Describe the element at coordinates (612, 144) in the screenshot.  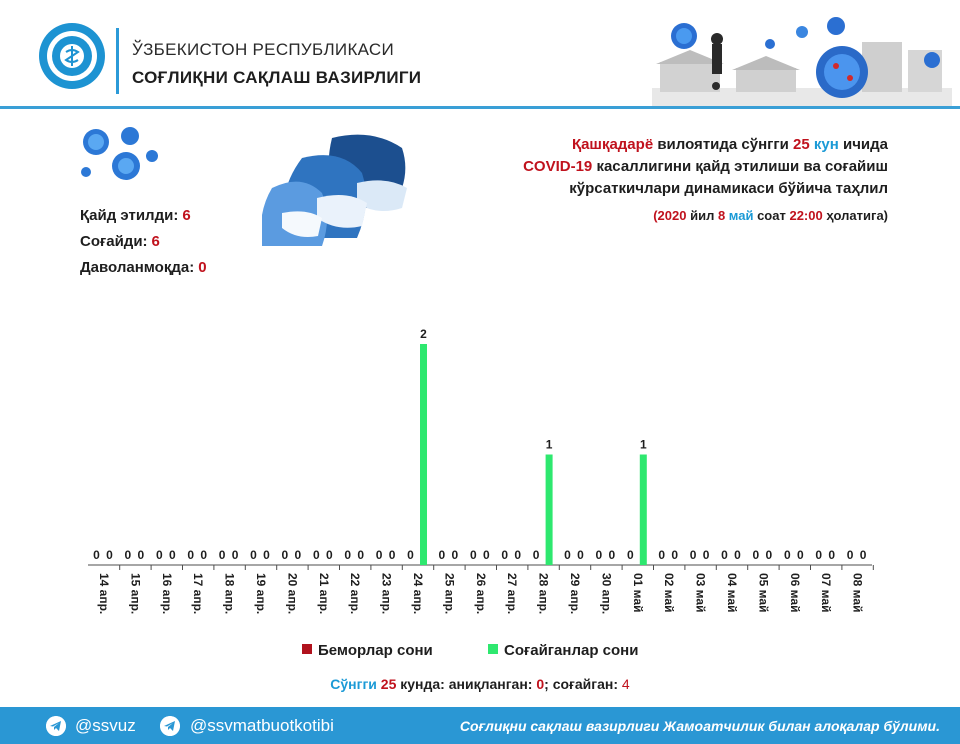
I see `title-region: Қашқадарё` at that location.